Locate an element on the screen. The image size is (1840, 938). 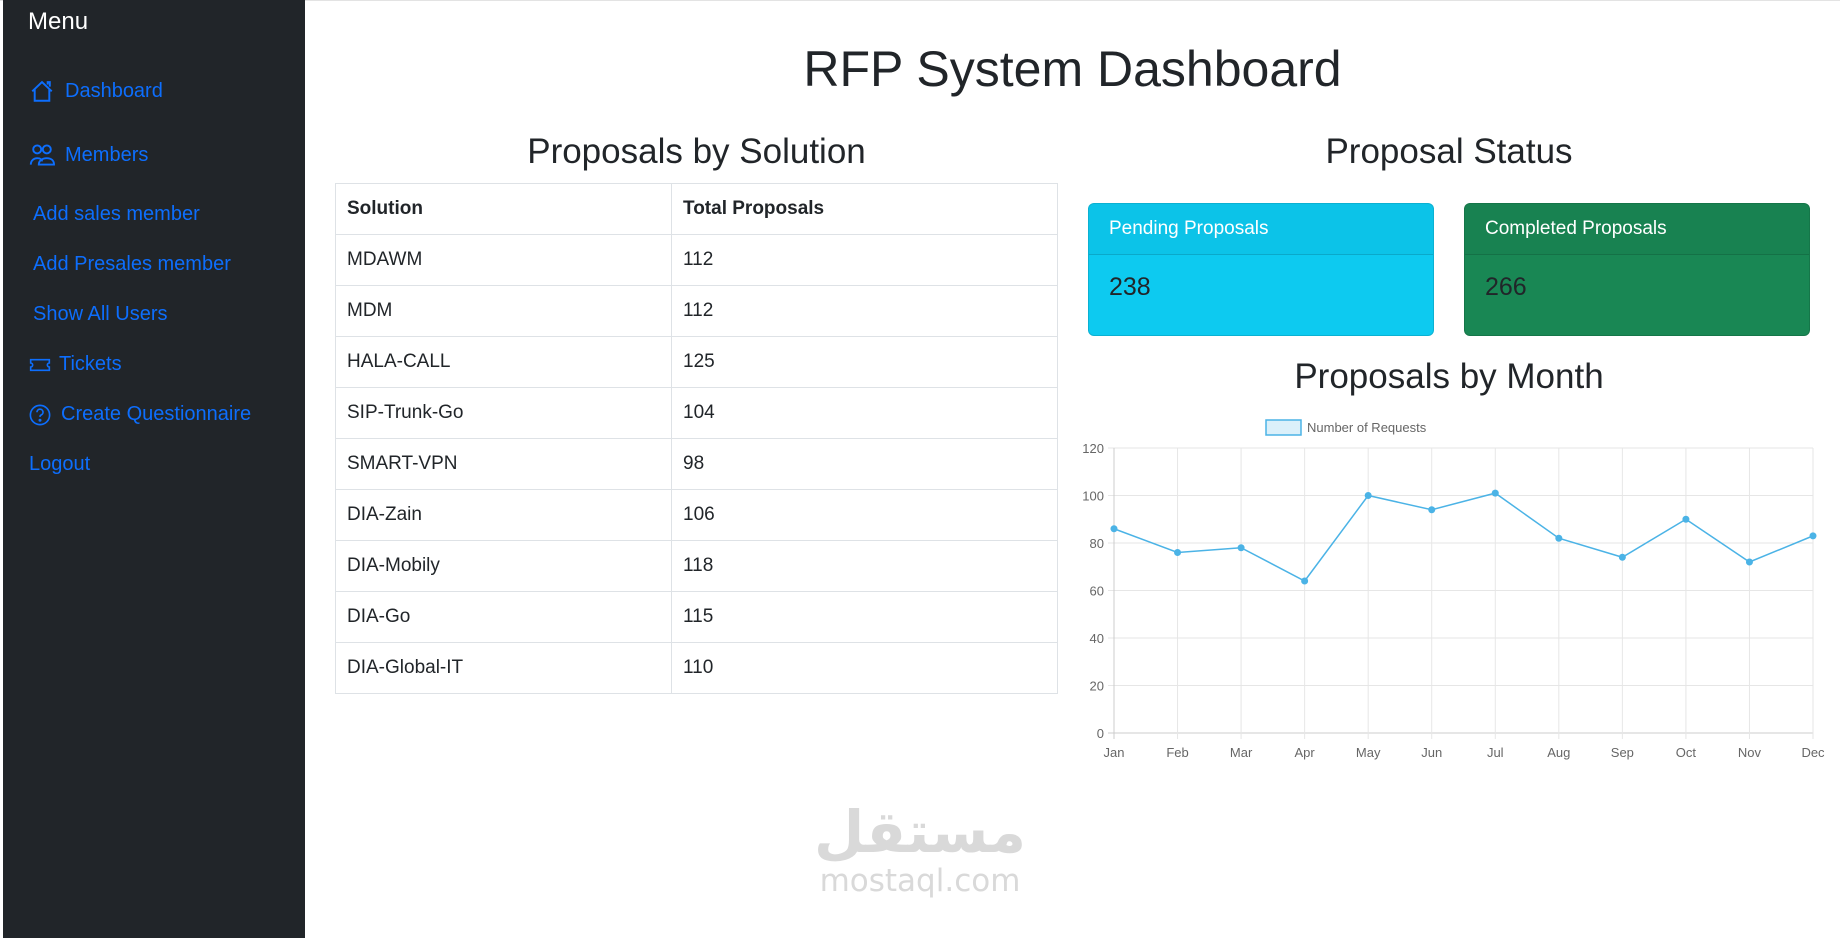
total-cell: 115 is located at coordinates (864, 617).